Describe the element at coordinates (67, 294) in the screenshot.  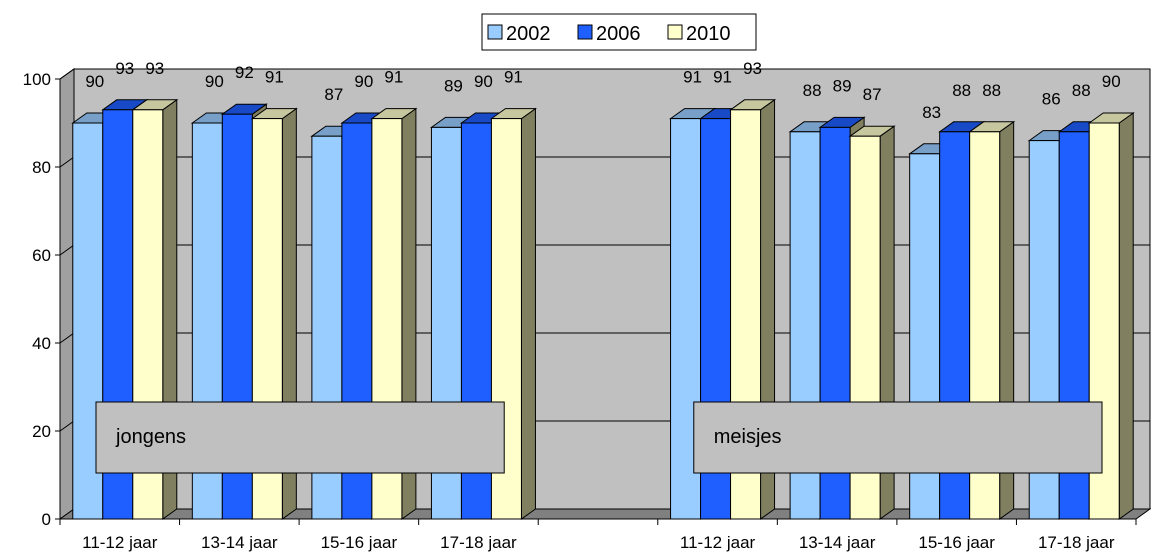
I see `side-wall` at that location.